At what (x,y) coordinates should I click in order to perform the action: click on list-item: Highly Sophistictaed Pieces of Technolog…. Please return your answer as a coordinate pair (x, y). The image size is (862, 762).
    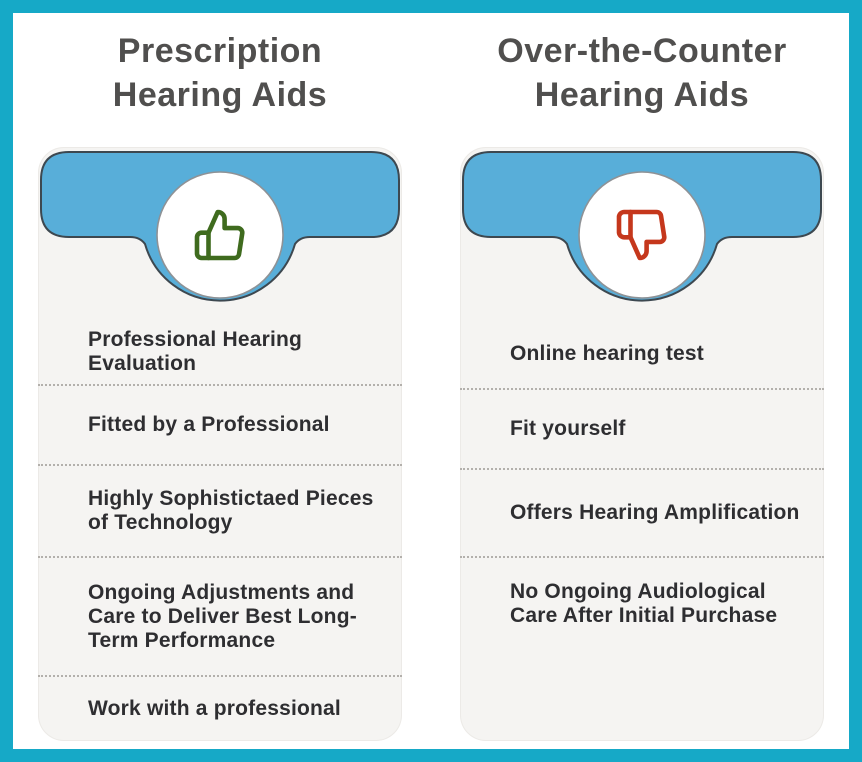
    Looking at the image, I should click on (220, 512).